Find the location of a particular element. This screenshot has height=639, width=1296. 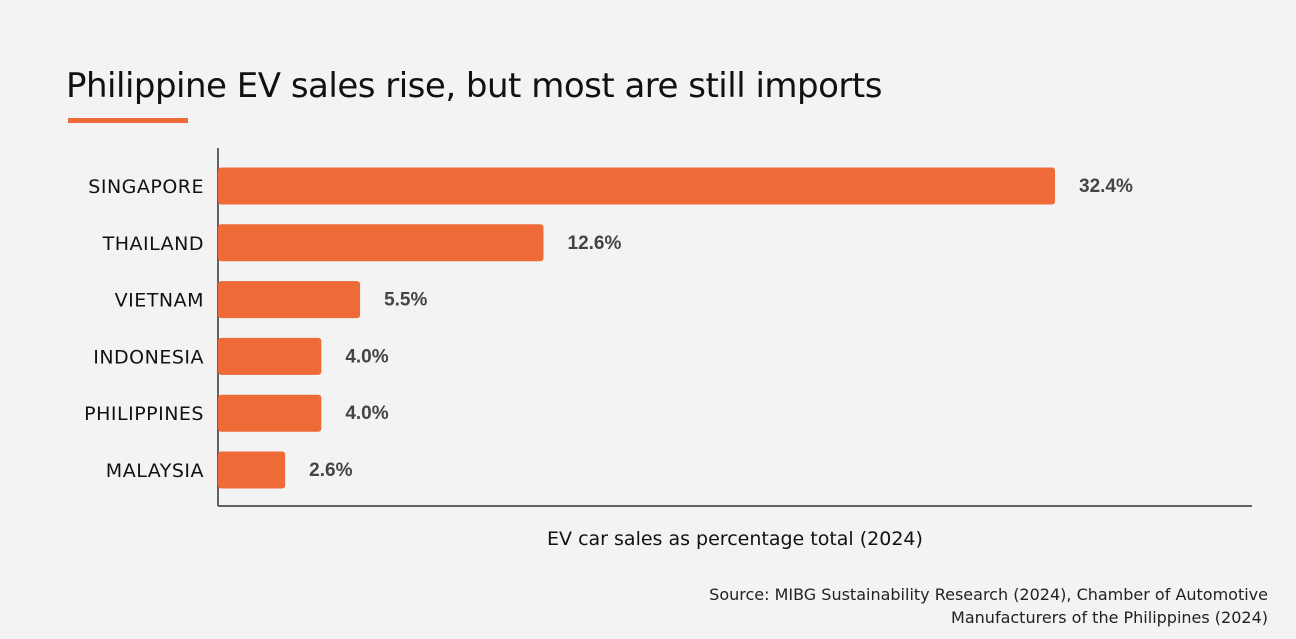

category-label-singapore: SINGAPORE is located at coordinates (146, 187).